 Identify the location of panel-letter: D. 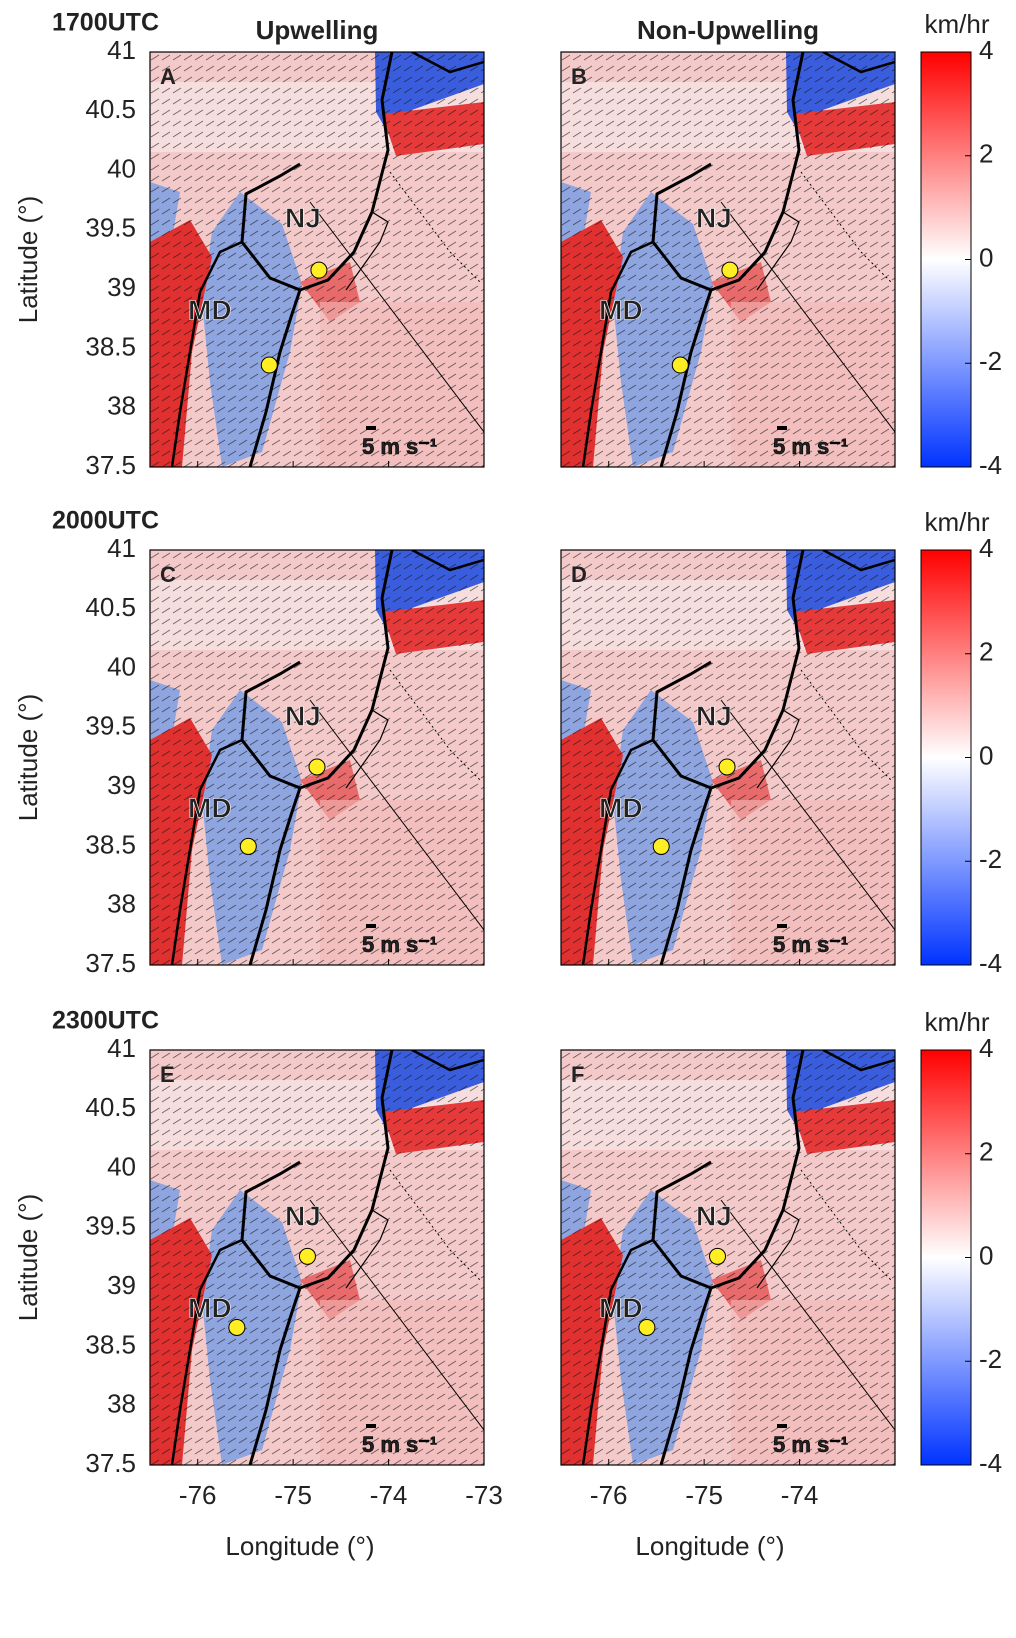
(579, 574).